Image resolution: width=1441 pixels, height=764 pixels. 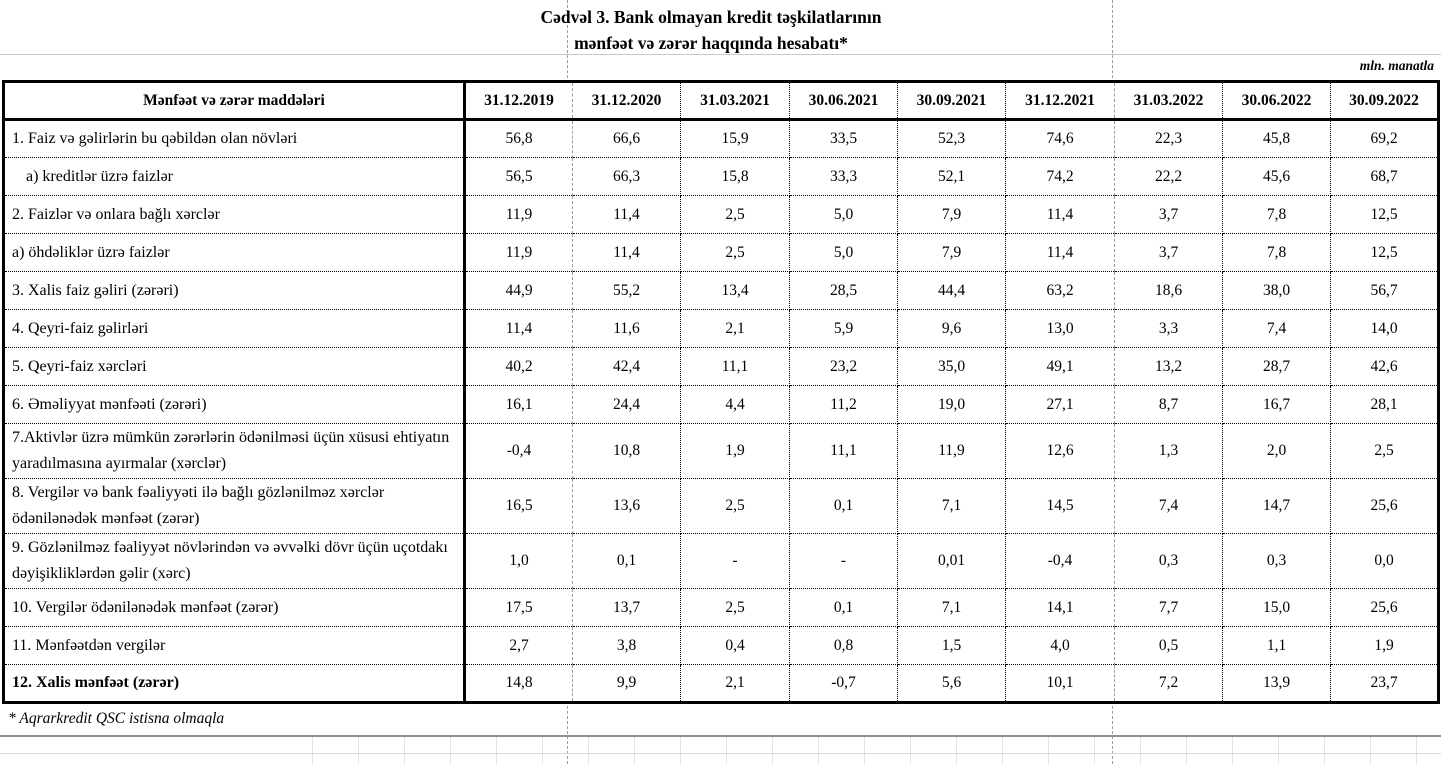 What do you see at coordinates (518, 138) in the screenshot?
I see `cell-value: 56,8` at bounding box center [518, 138].